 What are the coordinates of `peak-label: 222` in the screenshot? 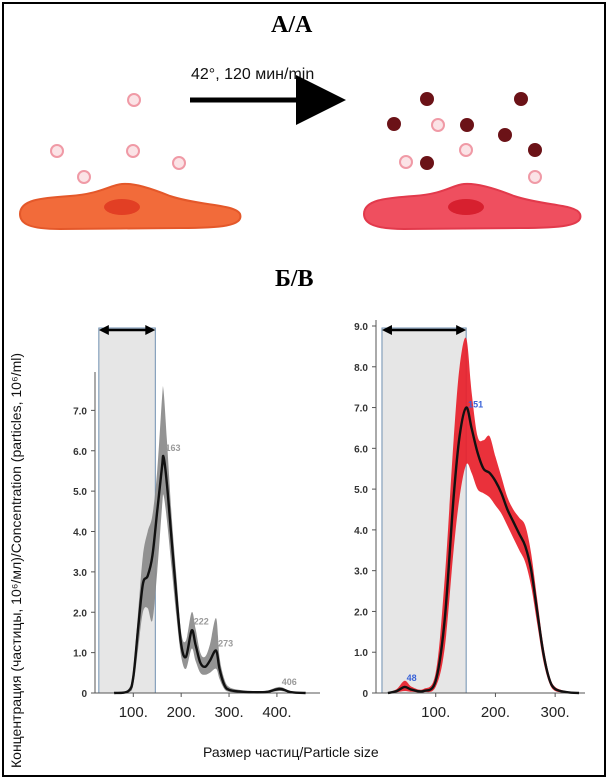 It's located at (201, 621).